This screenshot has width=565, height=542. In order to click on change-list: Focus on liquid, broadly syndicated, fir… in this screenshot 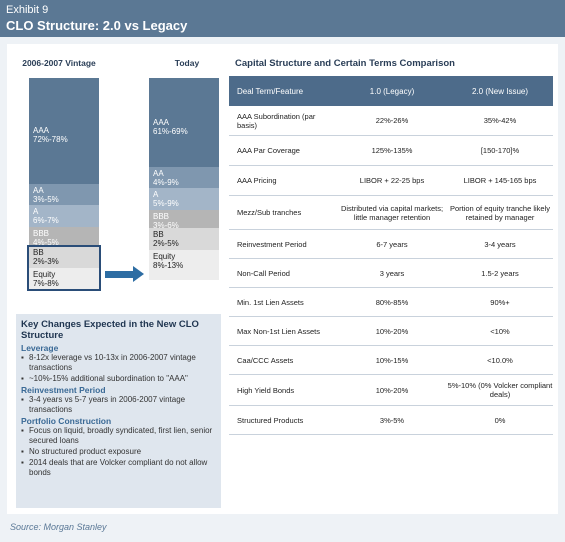, I will do `click(118, 452)`.